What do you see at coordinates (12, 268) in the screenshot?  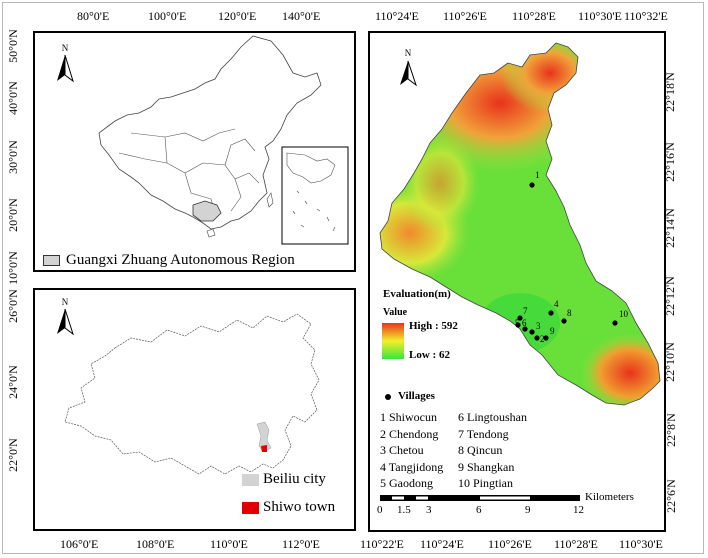 I see `china-left-tick: 10°0'N` at bounding box center [12, 268].